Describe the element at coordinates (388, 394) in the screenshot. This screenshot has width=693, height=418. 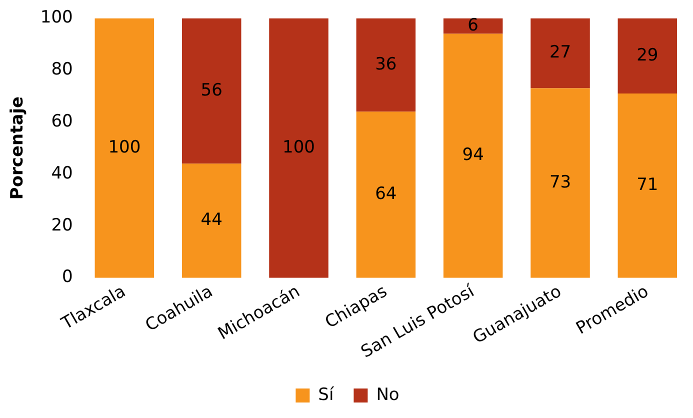
I see `legend-label: No` at that location.